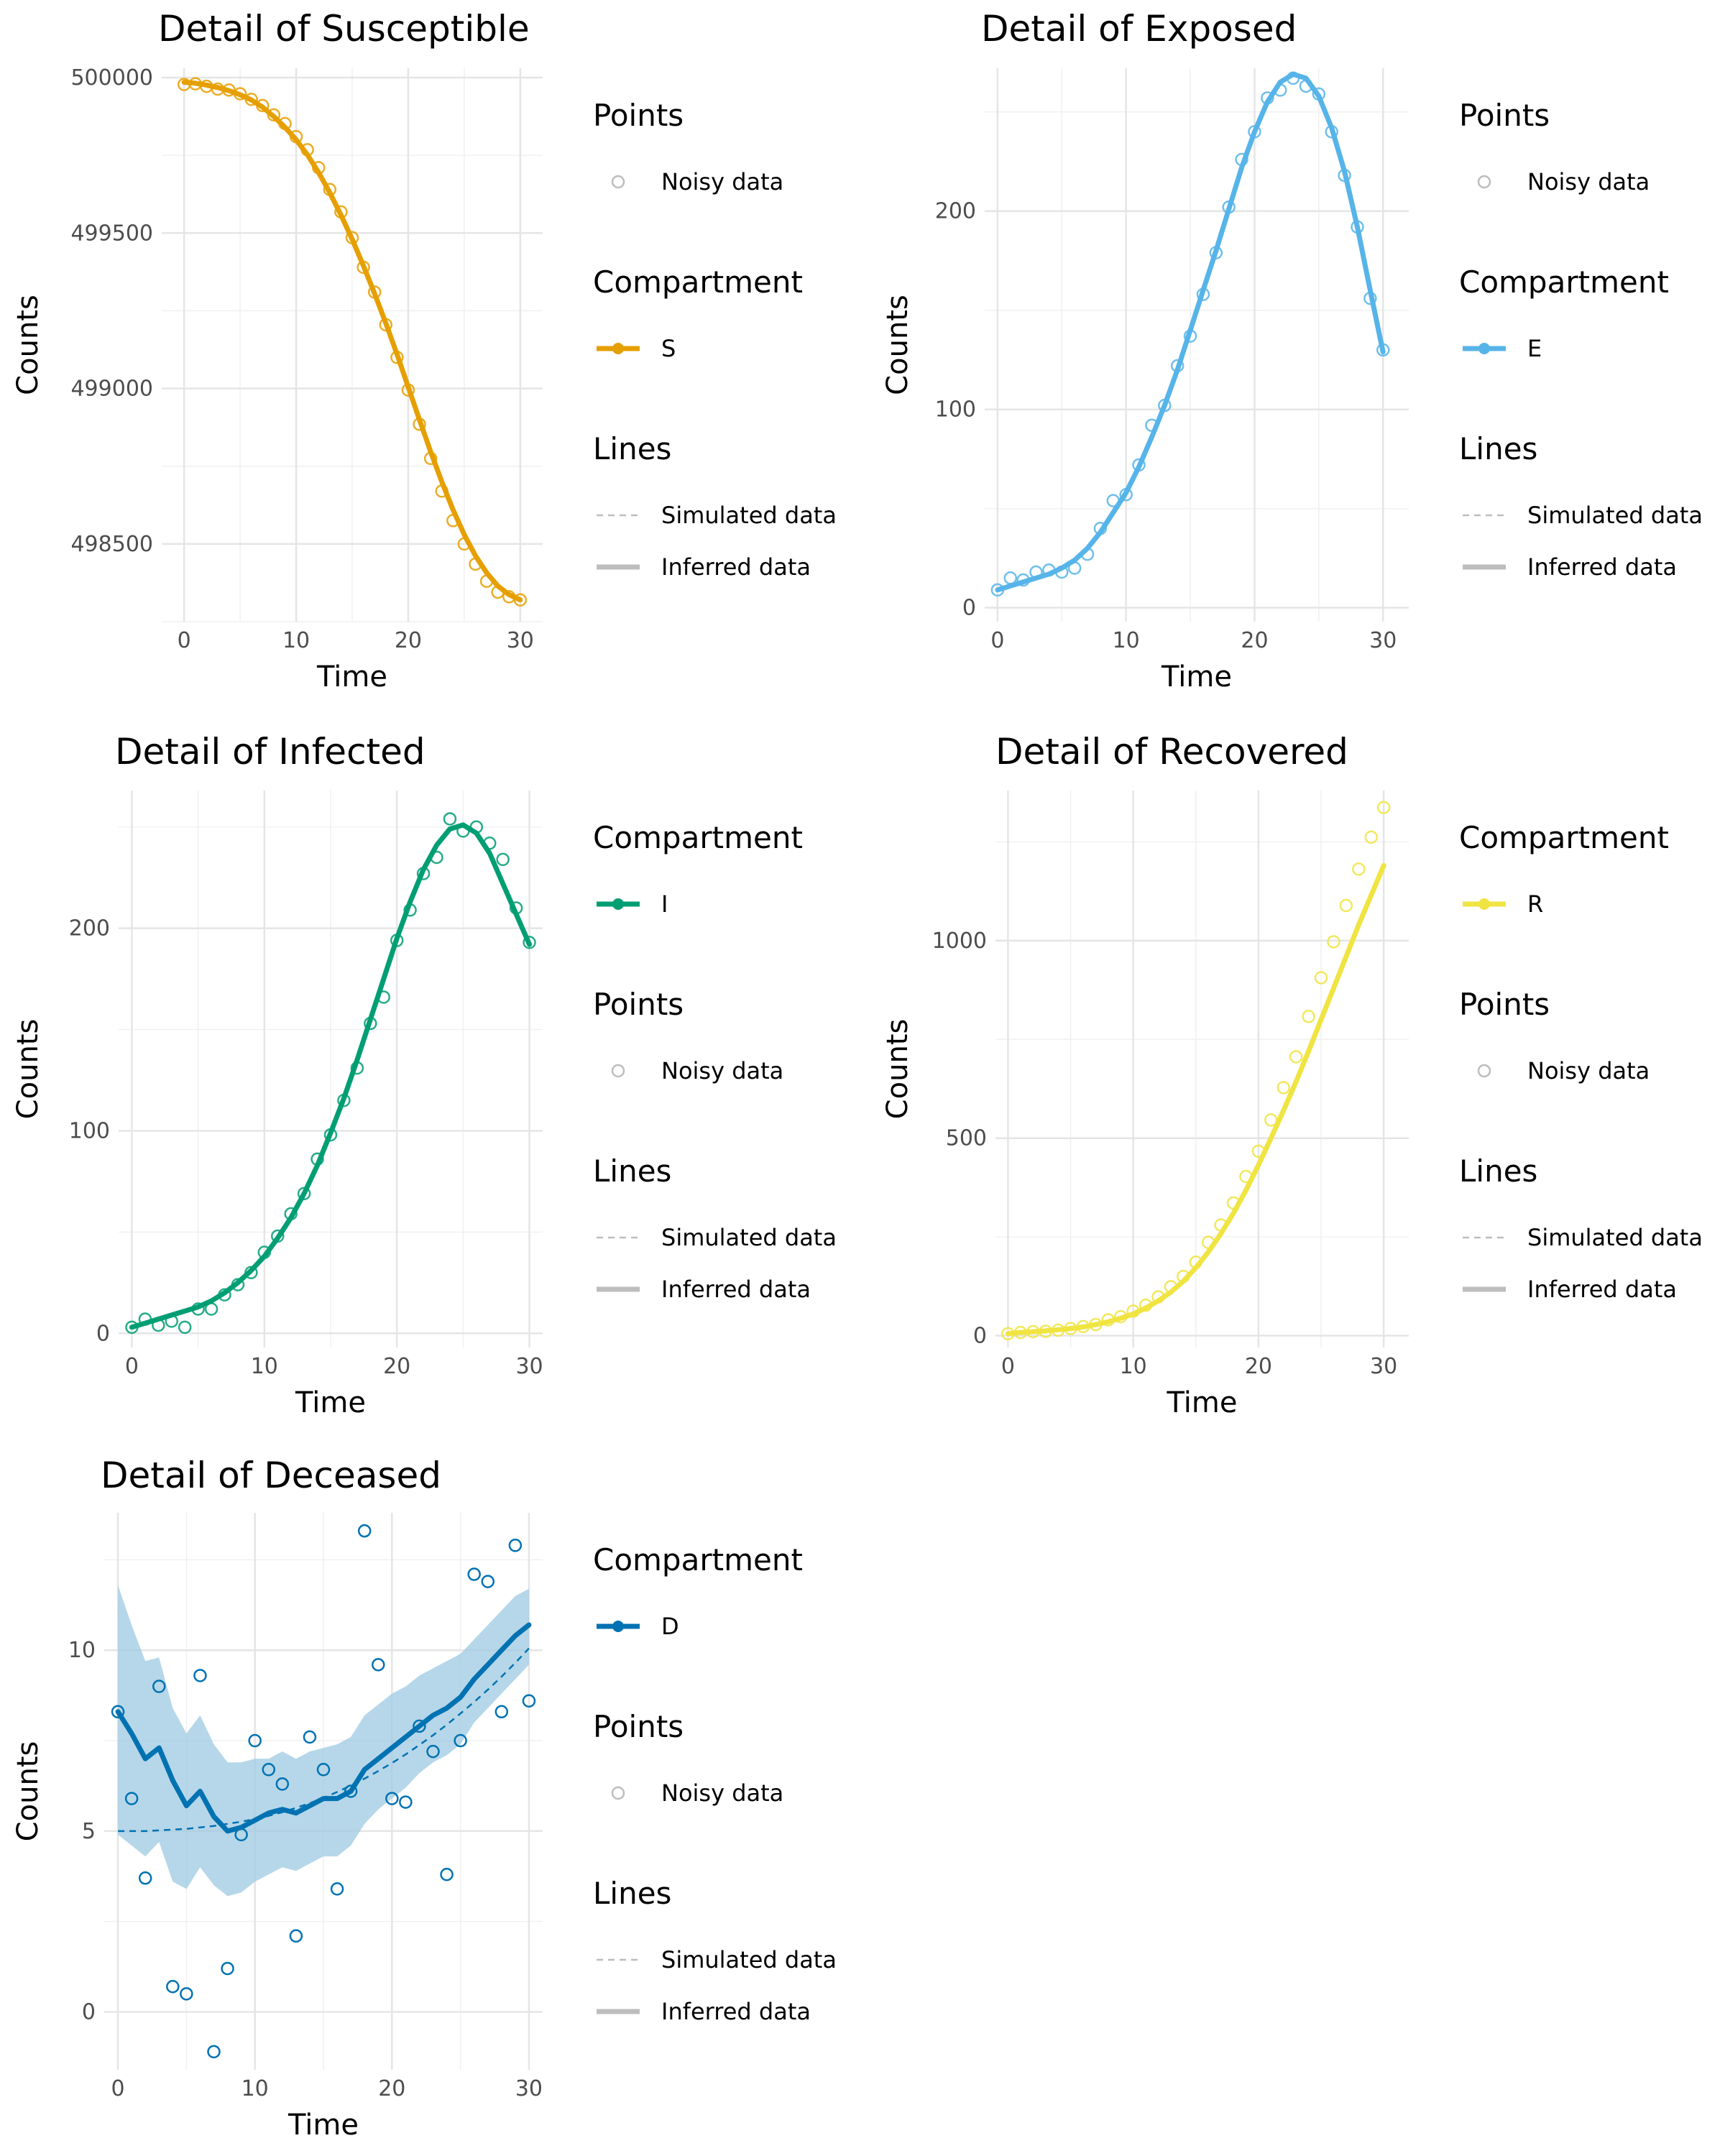 The height and width of the screenshot is (2156, 1725). What do you see at coordinates (270, 752) in the screenshot?
I see `chart-title: Detail of Infected` at bounding box center [270, 752].